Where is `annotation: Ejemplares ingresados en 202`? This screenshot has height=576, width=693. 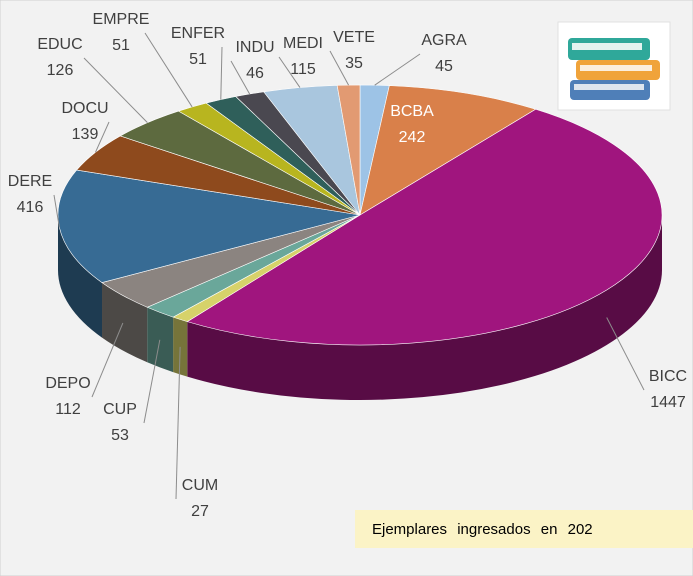 annotation: Ejemplares ingresados en 202 is located at coordinates (482, 529).